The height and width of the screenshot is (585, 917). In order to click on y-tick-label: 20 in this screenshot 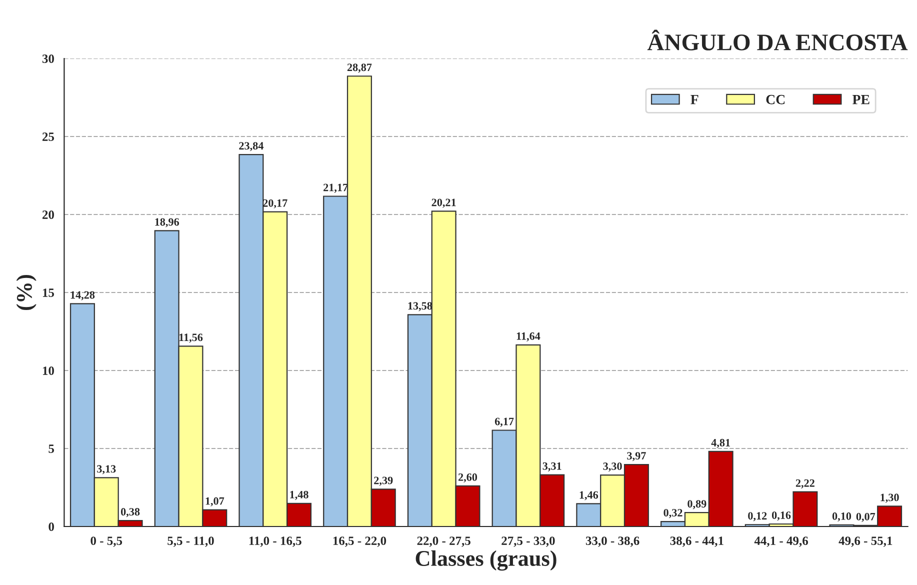, I will do `click(48, 214)`.